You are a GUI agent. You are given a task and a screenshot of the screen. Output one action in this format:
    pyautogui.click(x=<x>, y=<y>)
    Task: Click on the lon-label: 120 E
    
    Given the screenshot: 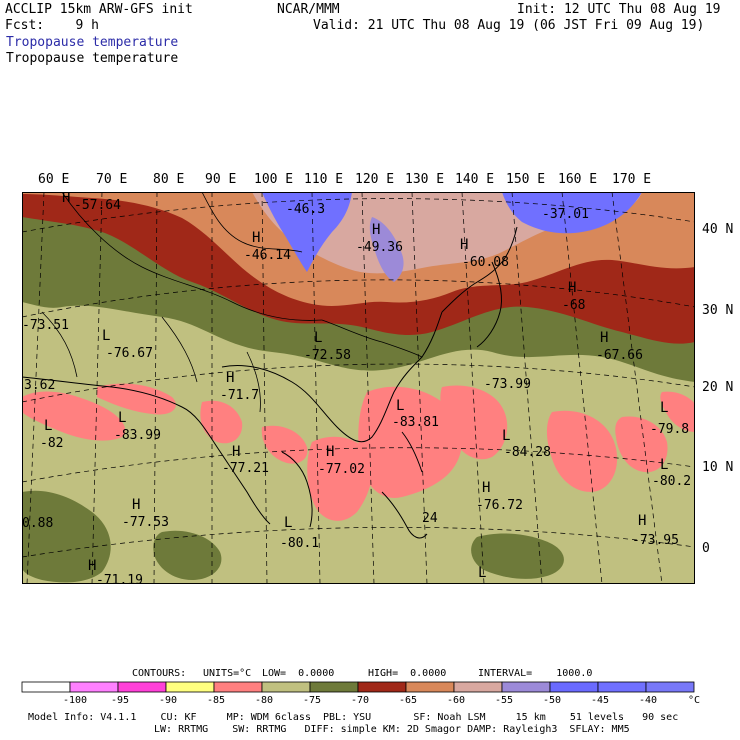 What is the action you would take?
    pyautogui.click(x=375, y=179)
    